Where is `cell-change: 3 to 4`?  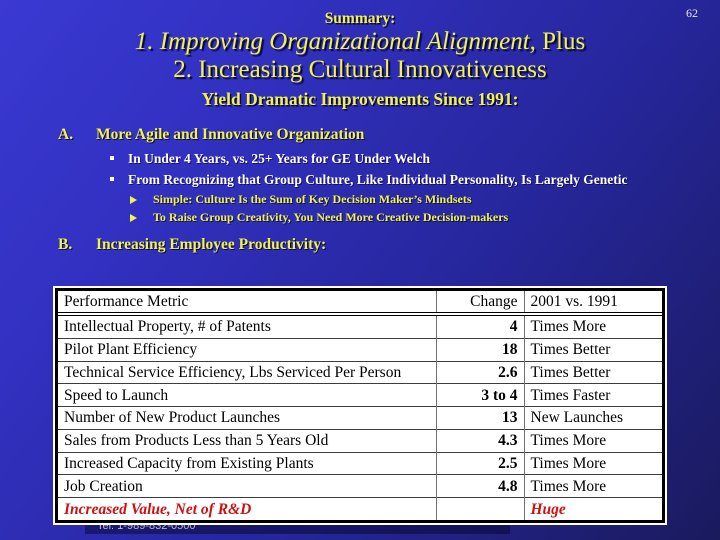
cell-change: 3 to 4 is located at coordinates (479, 395).